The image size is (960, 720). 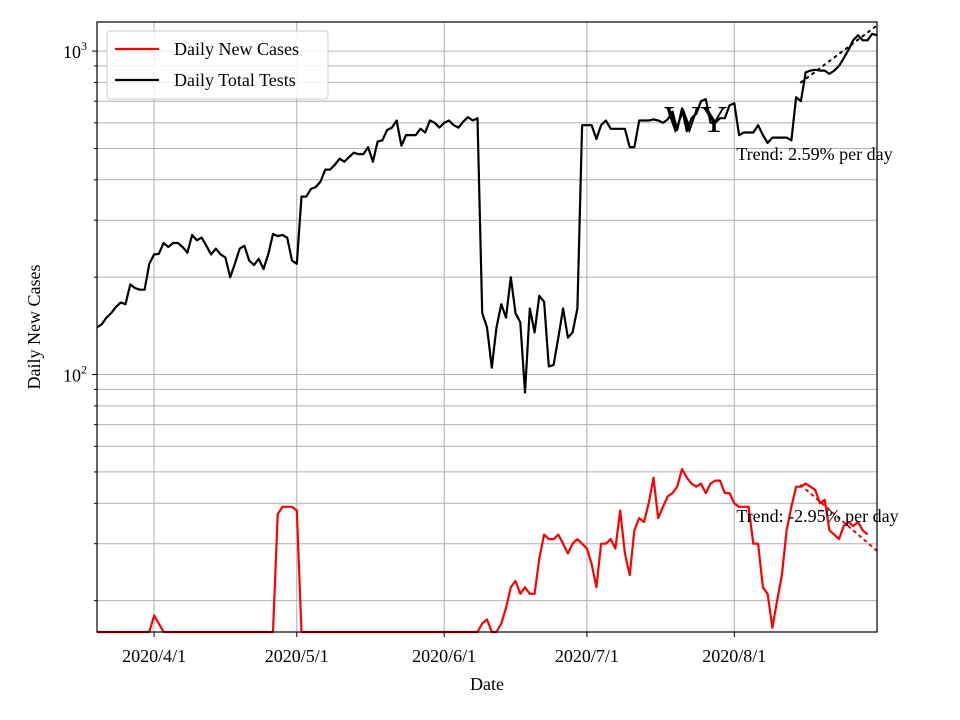 What do you see at coordinates (80, 320) in the screenshot?
I see `y-axis-ticks: 10² 10³` at bounding box center [80, 320].